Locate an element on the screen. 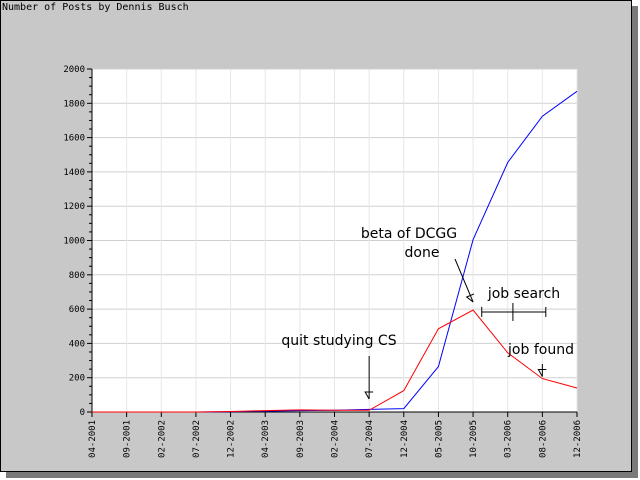 This screenshot has height=480, width=640. annotation-beta-line1: beta of DCGG is located at coordinates (409, 234).